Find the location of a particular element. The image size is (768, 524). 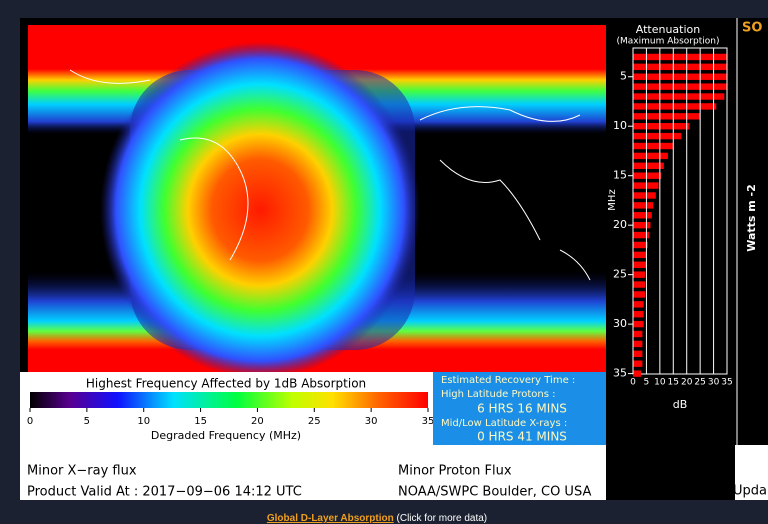

color-bar-tick-label: 35 is located at coordinates (428, 421).